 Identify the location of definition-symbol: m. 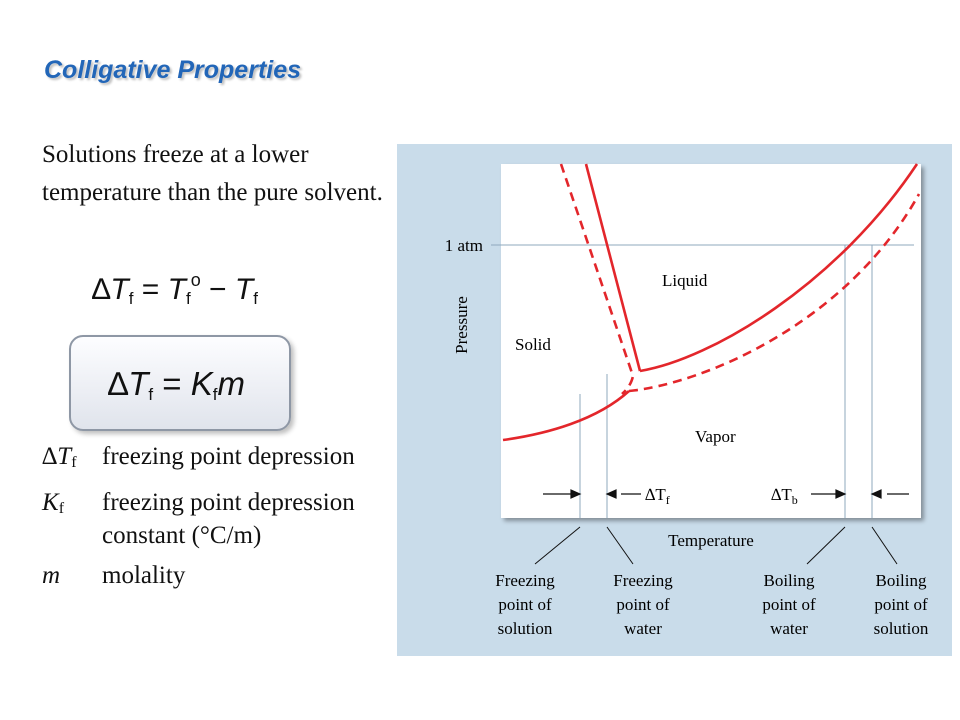
(72, 578).